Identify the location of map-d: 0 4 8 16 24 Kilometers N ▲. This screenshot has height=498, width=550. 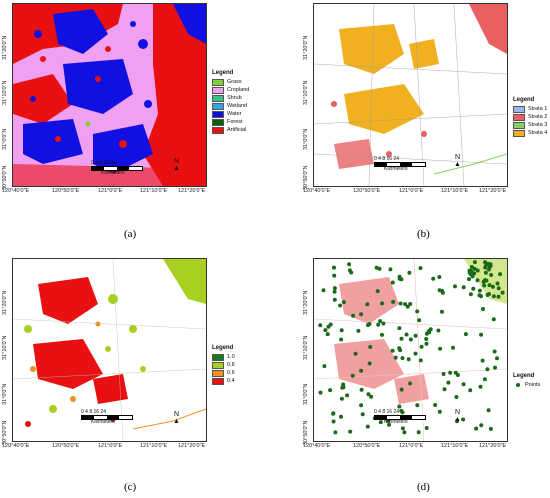
(410, 350).